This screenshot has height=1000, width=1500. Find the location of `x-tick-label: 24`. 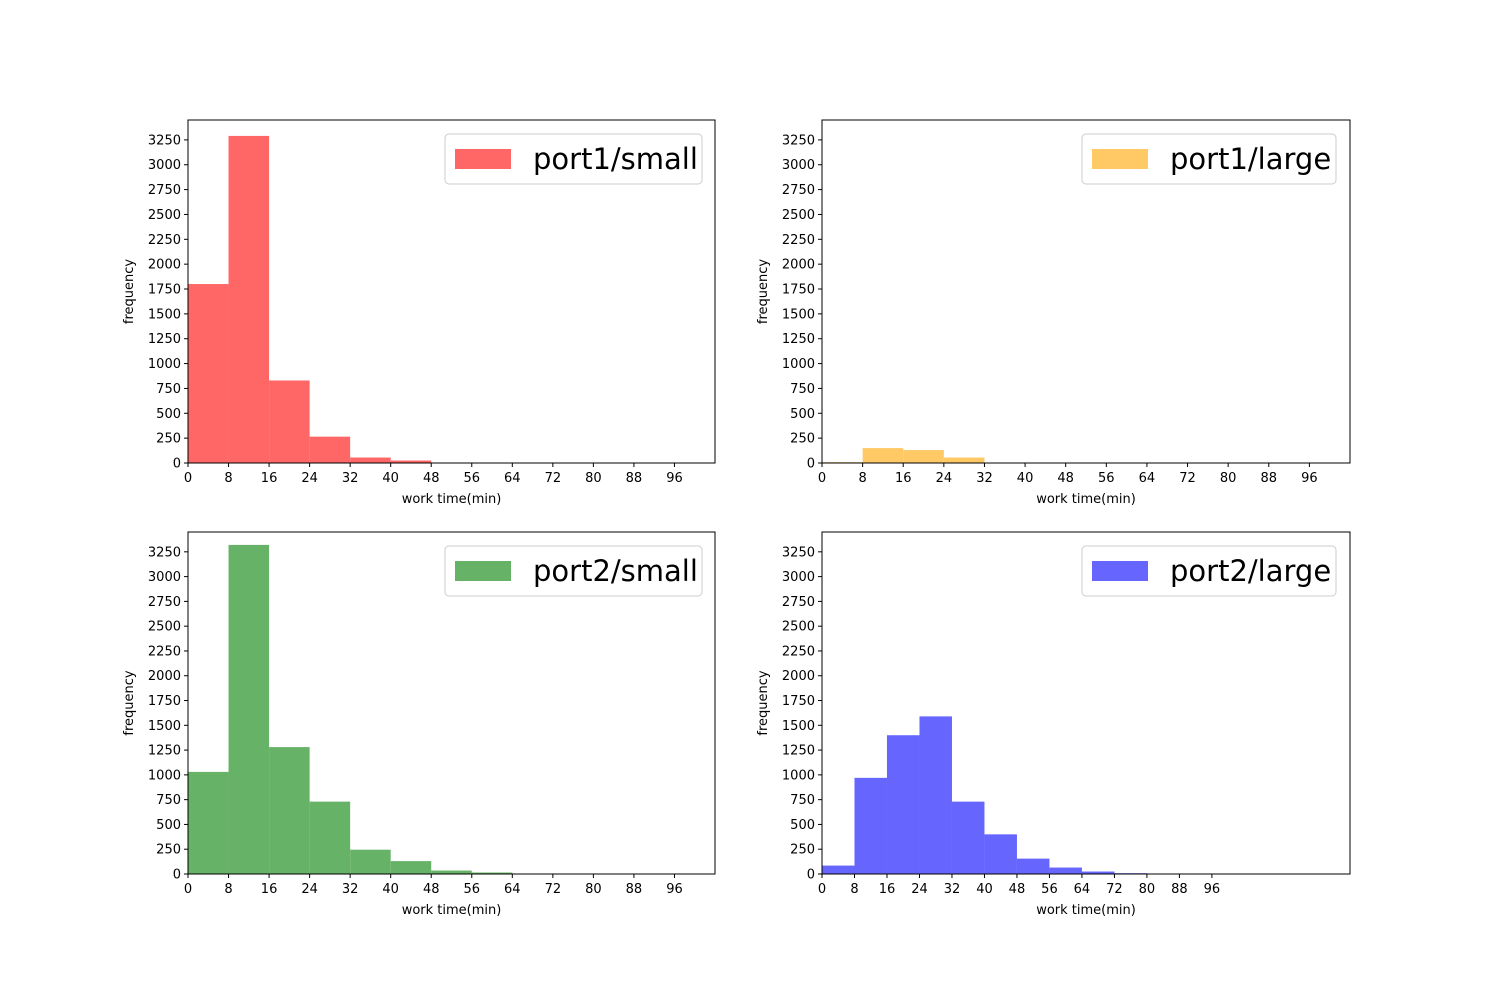

x-tick-label: 24 is located at coordinates (309, 889).